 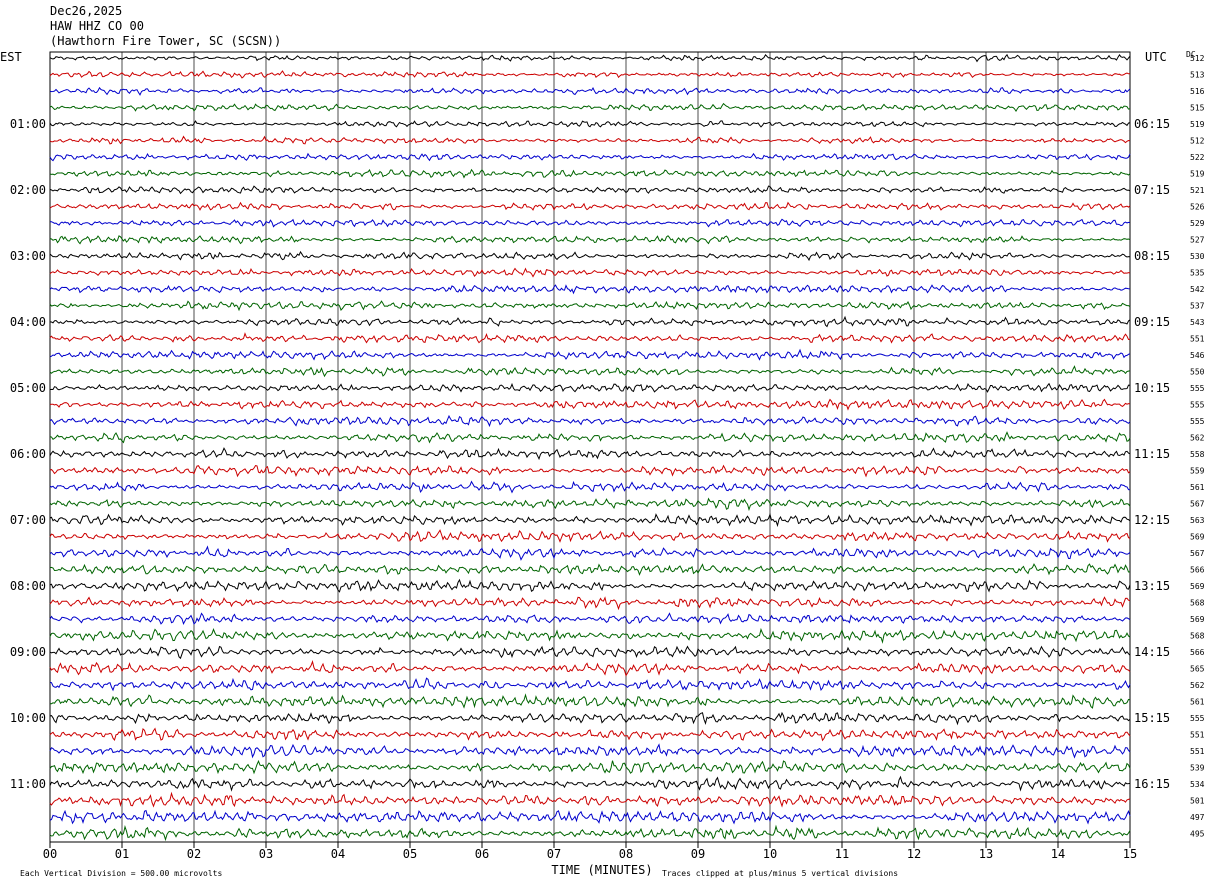 I want to click on right-hour-label: 09:15, so click(x=1152, y=322).